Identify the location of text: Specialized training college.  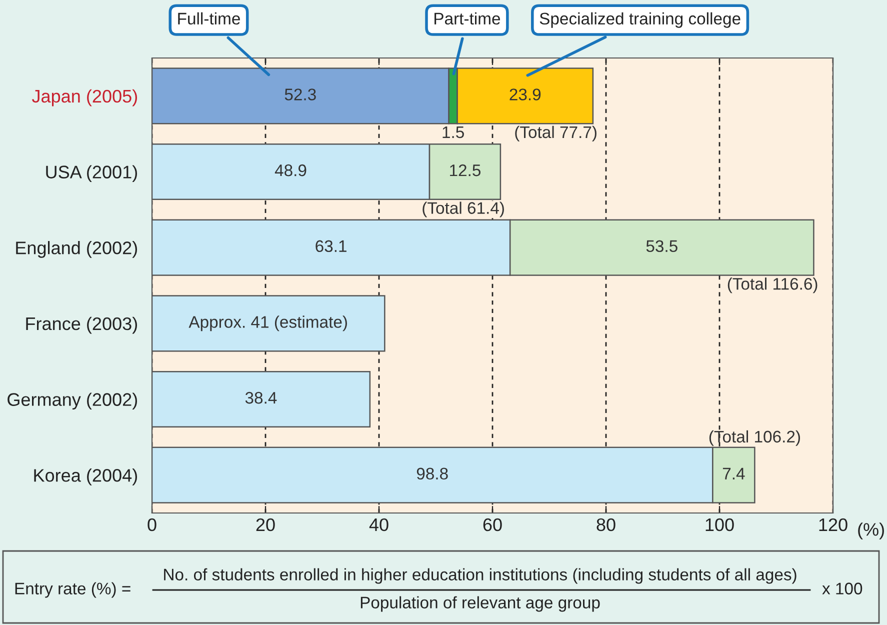
(640, 20).